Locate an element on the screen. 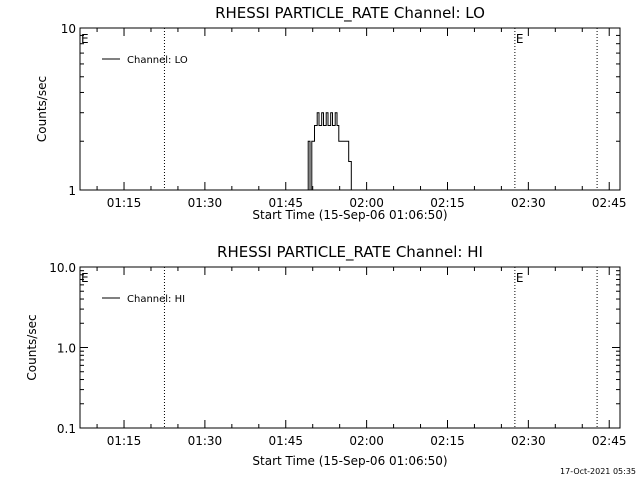  y-tick-label: 1.0 is located at coordinates (66, 349).